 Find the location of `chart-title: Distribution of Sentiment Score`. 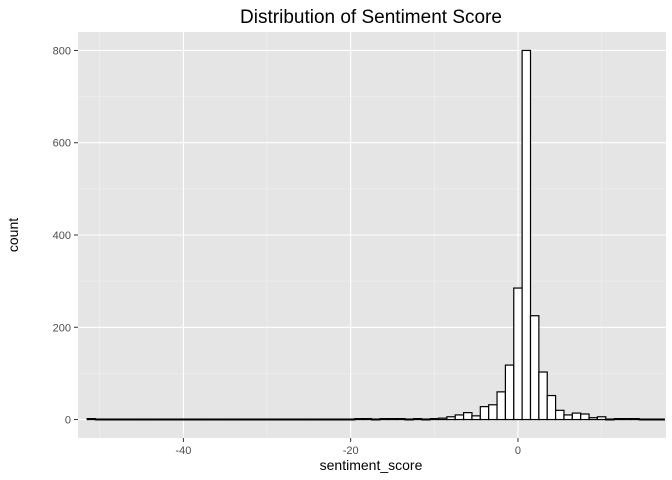

chart-title: Distribution of Sentiment Score is located at coordinates (371, 17).